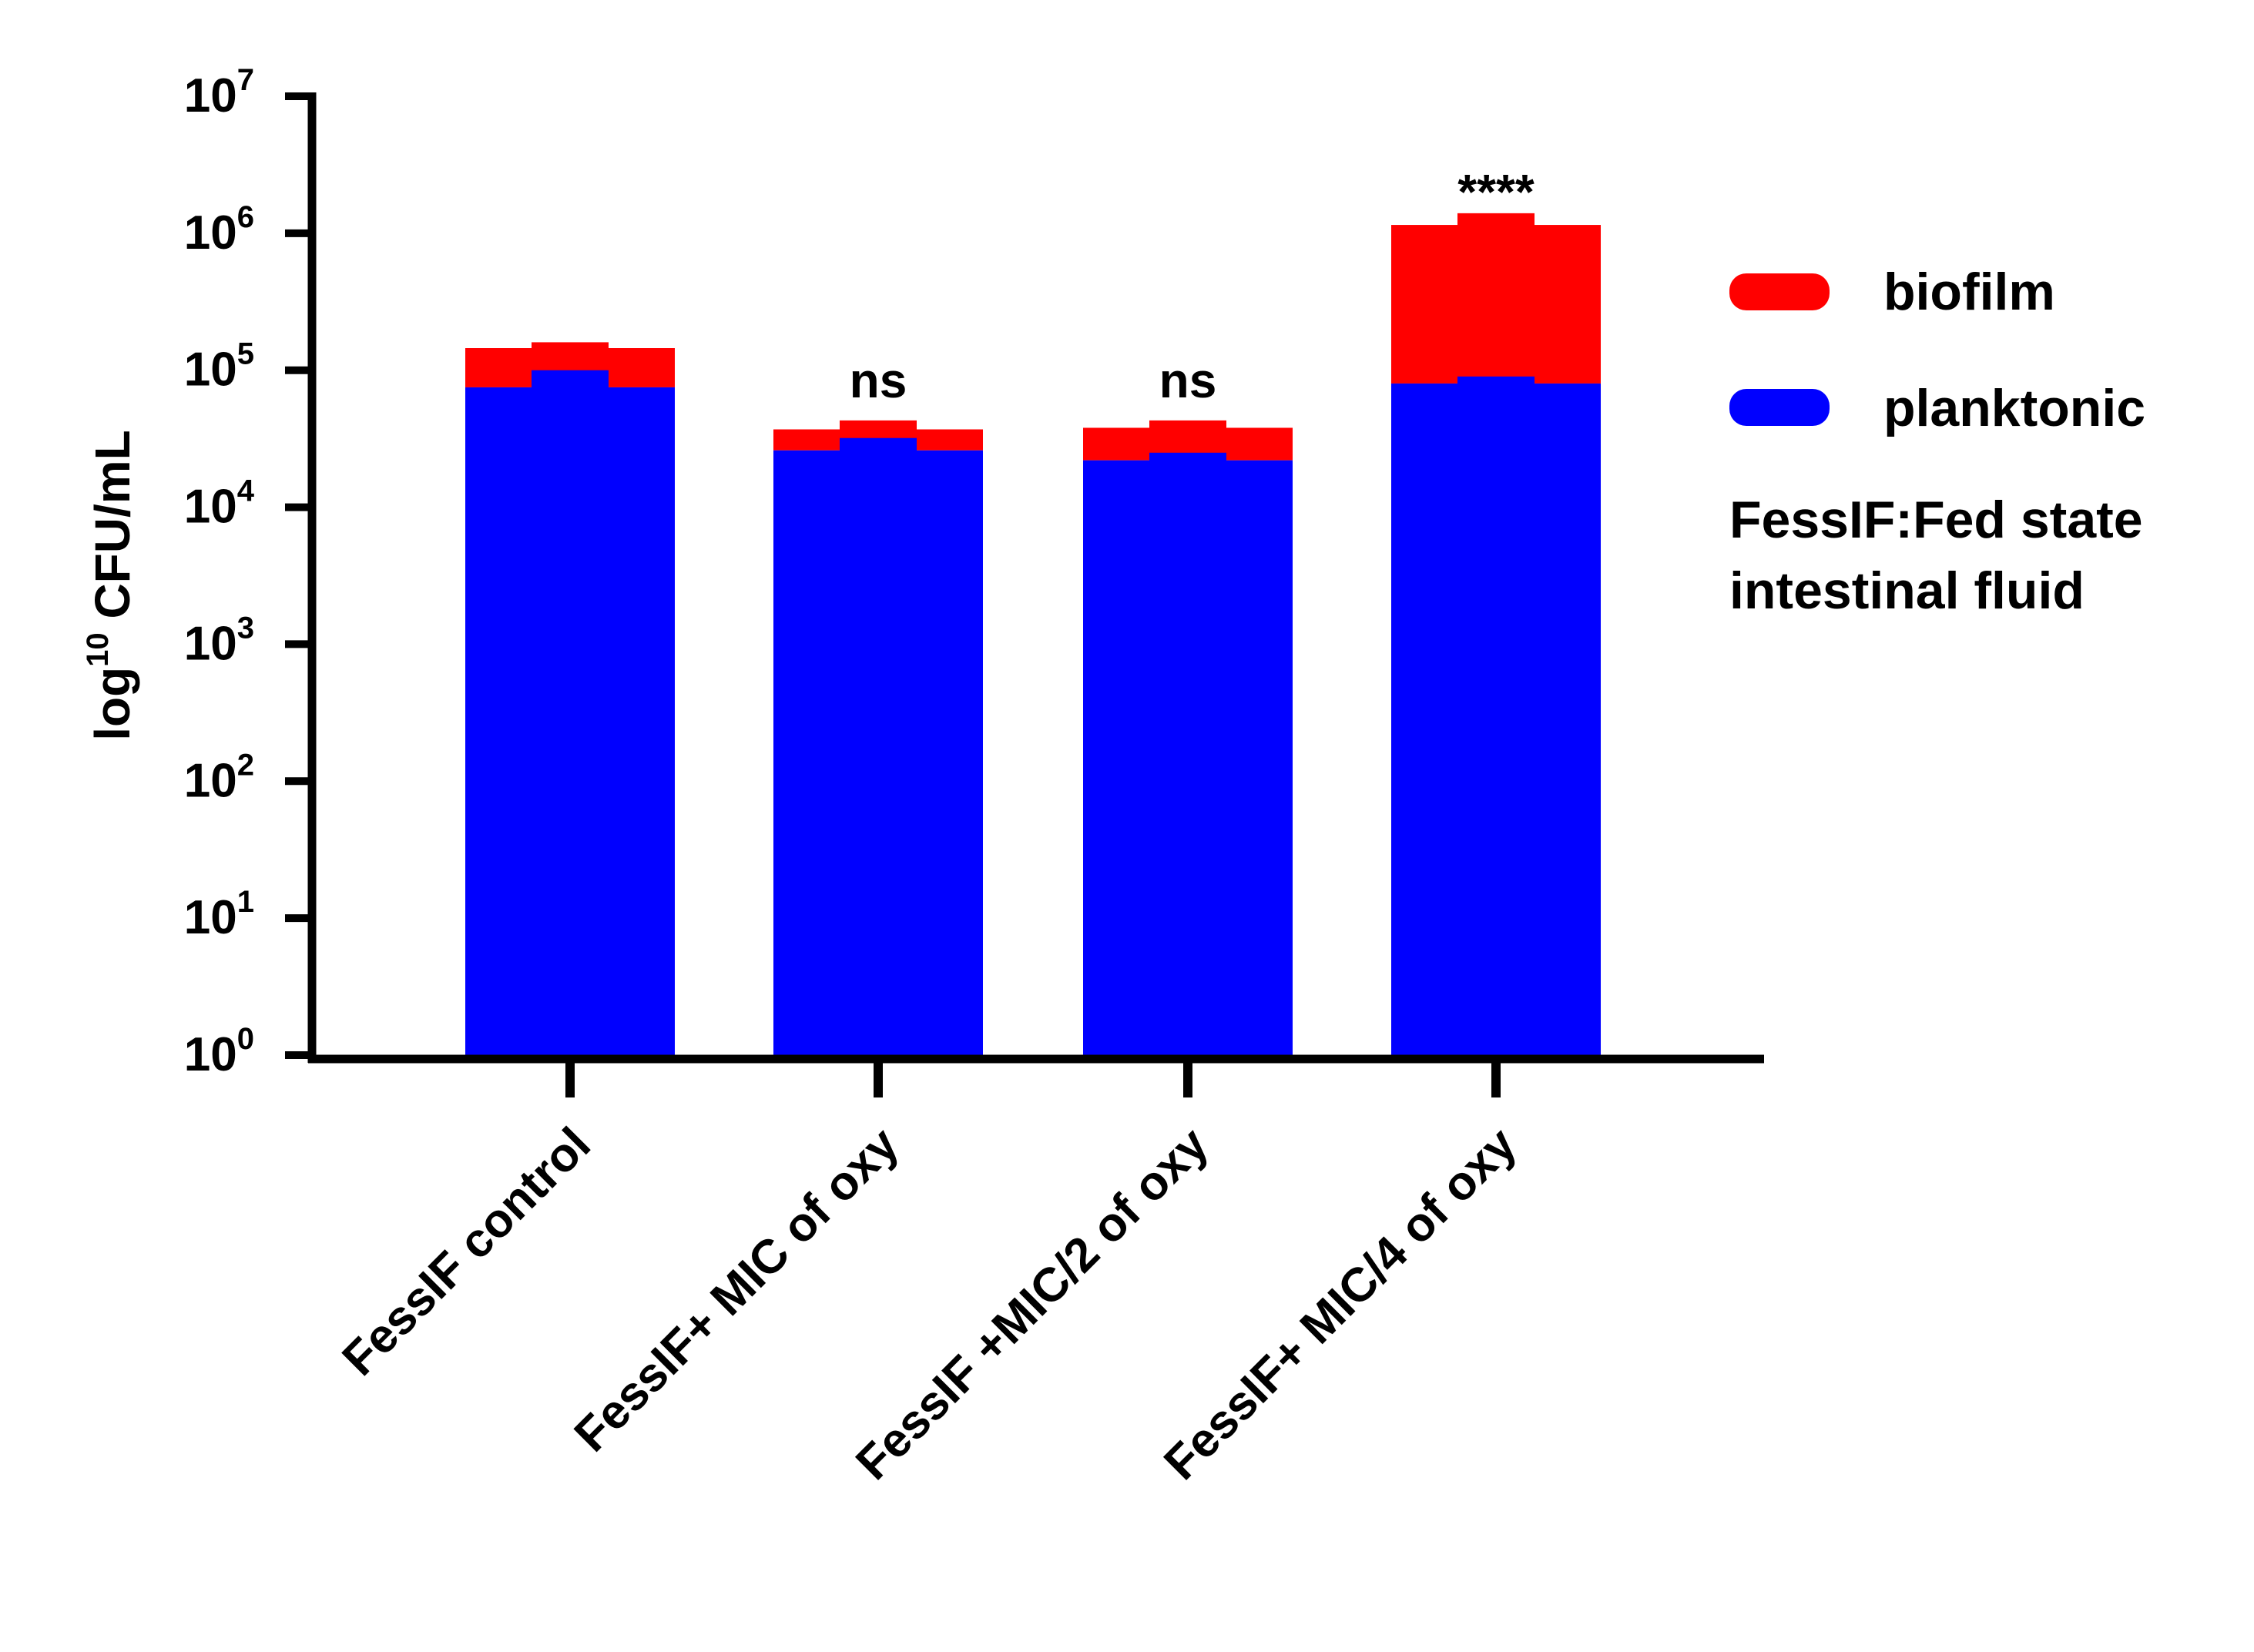  What do you see at coordinates (246, 491) in the screenshot?
I see `y-tick-exponent: 4` at bounding box center [246, 491].